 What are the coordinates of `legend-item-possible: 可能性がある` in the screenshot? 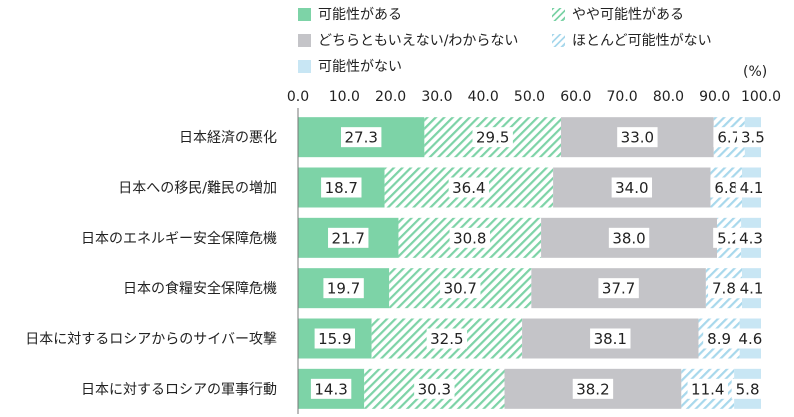 It's located at (350, 14).